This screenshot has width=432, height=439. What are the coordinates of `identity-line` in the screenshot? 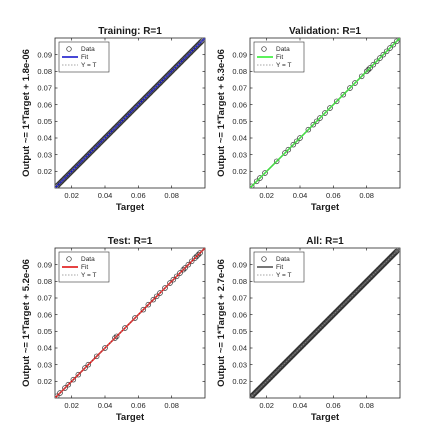 It's located at (325, 113).